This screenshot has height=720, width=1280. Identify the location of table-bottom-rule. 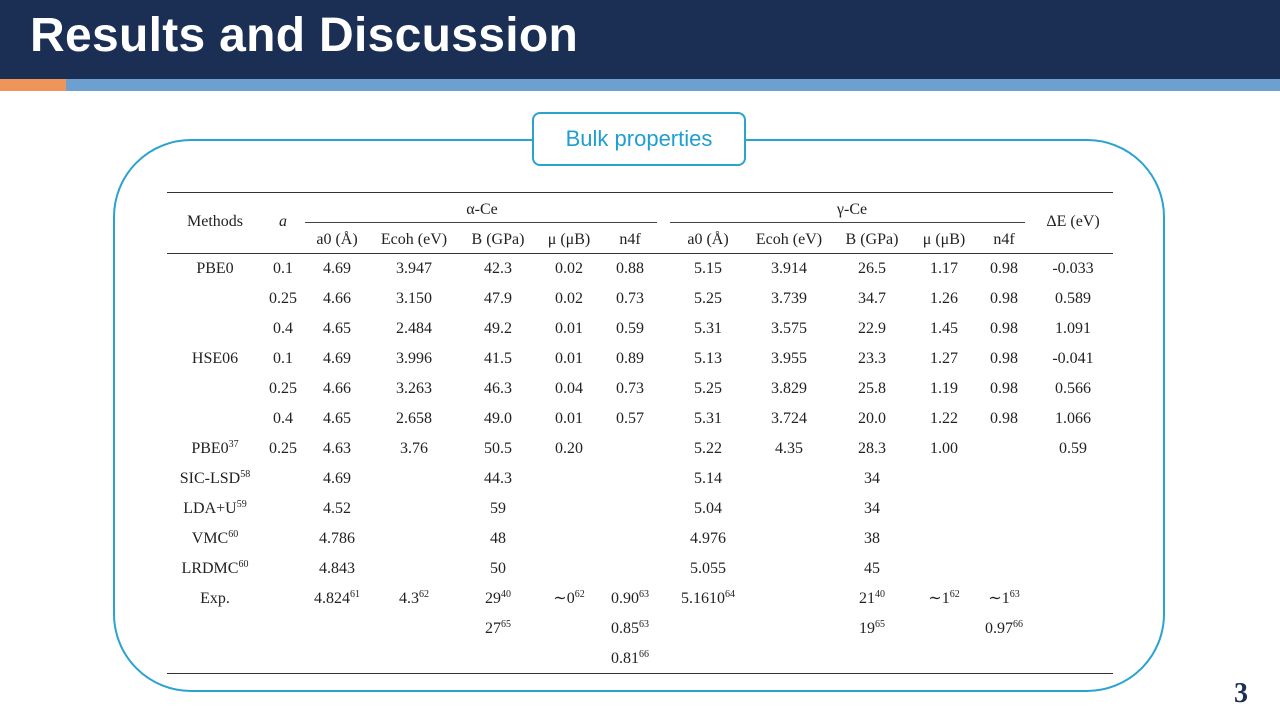
(640, 673).